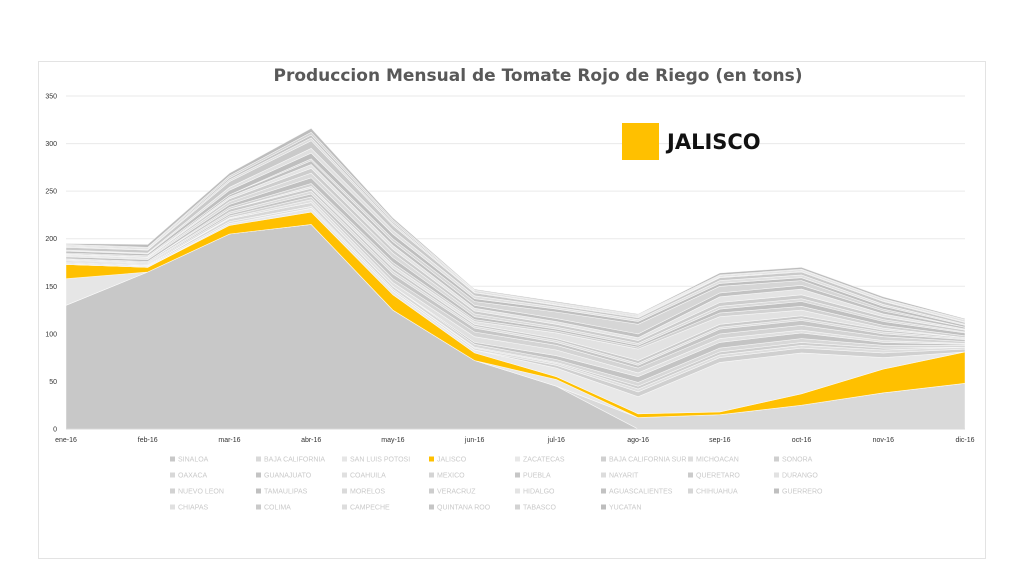 The image size is (1024, 576). I want to click on y-tick-label-300: 300, so click(51, 144).